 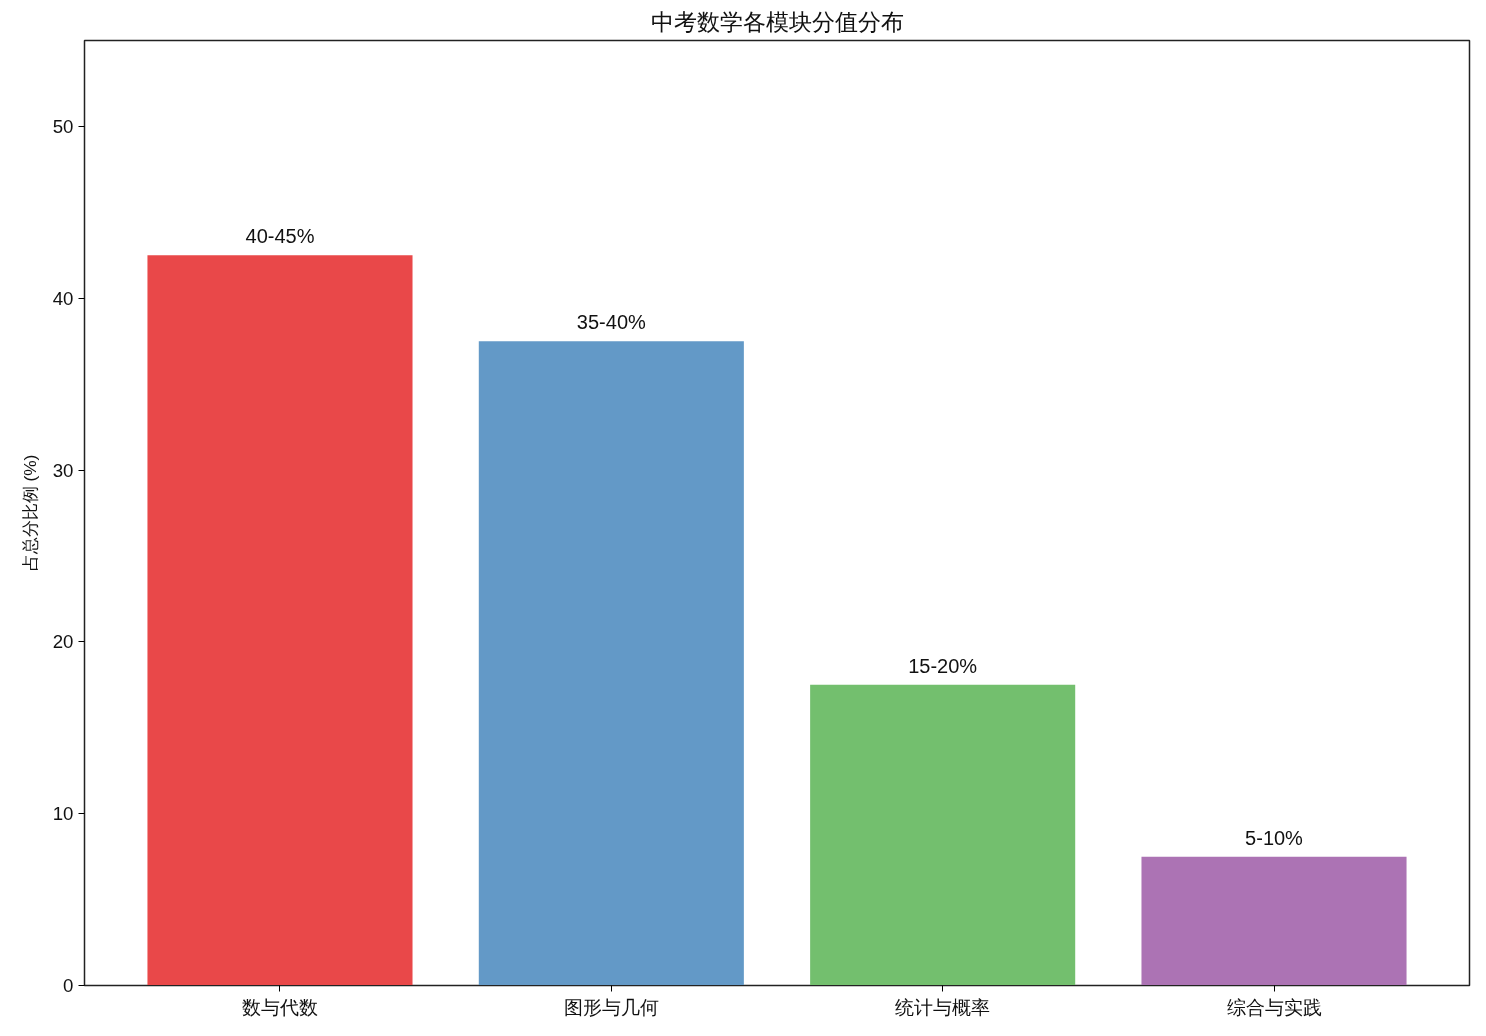 What do you see at coordinates (943, 665) in the screenshot?
I see `annotation: 15-20%` at bounding box center [943, 665].